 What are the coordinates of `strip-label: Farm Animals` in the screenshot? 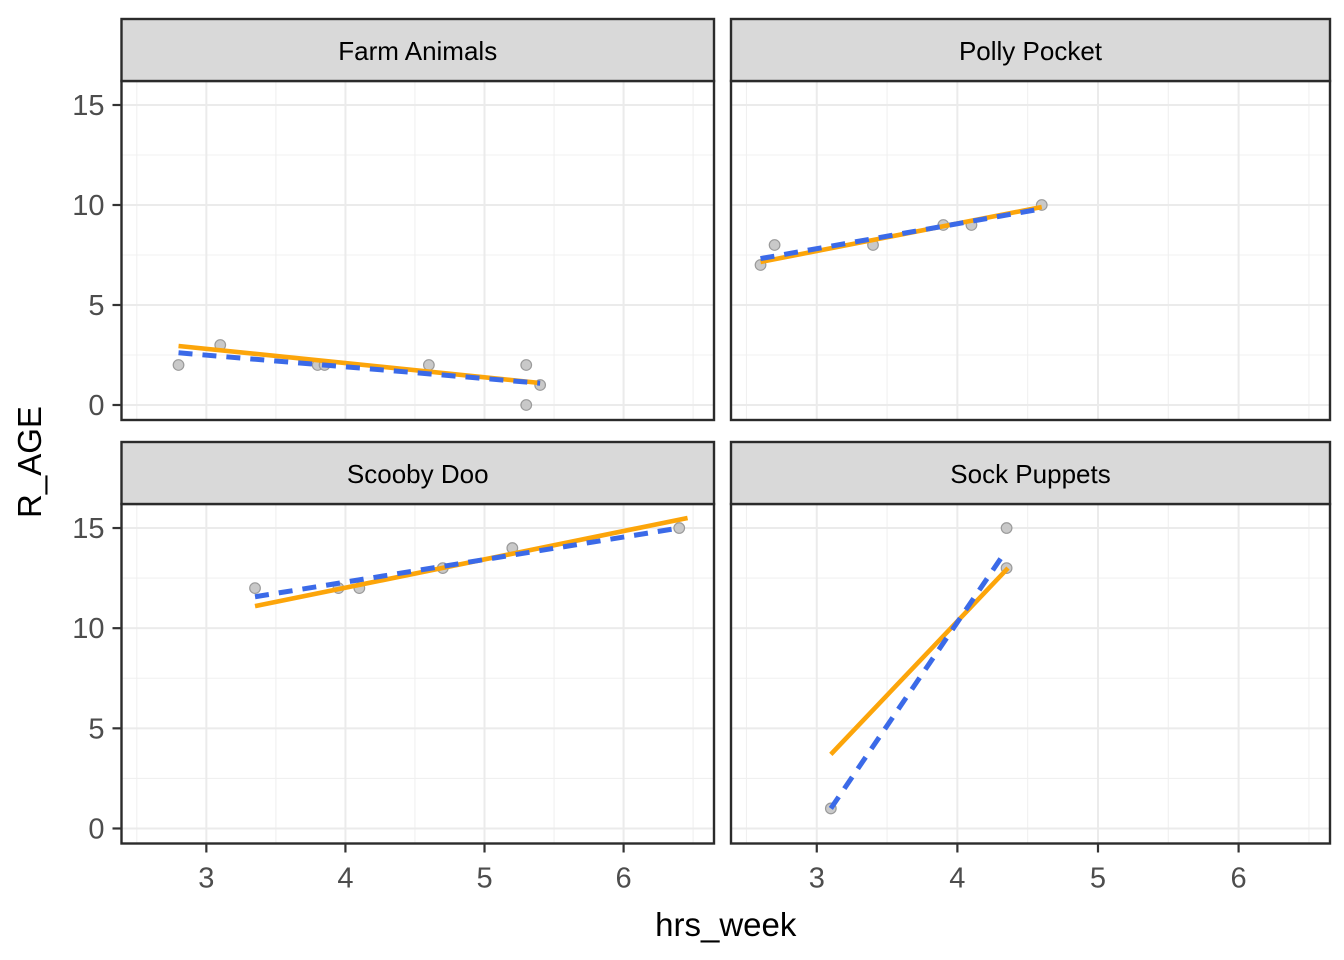 It's located at (417, 51).